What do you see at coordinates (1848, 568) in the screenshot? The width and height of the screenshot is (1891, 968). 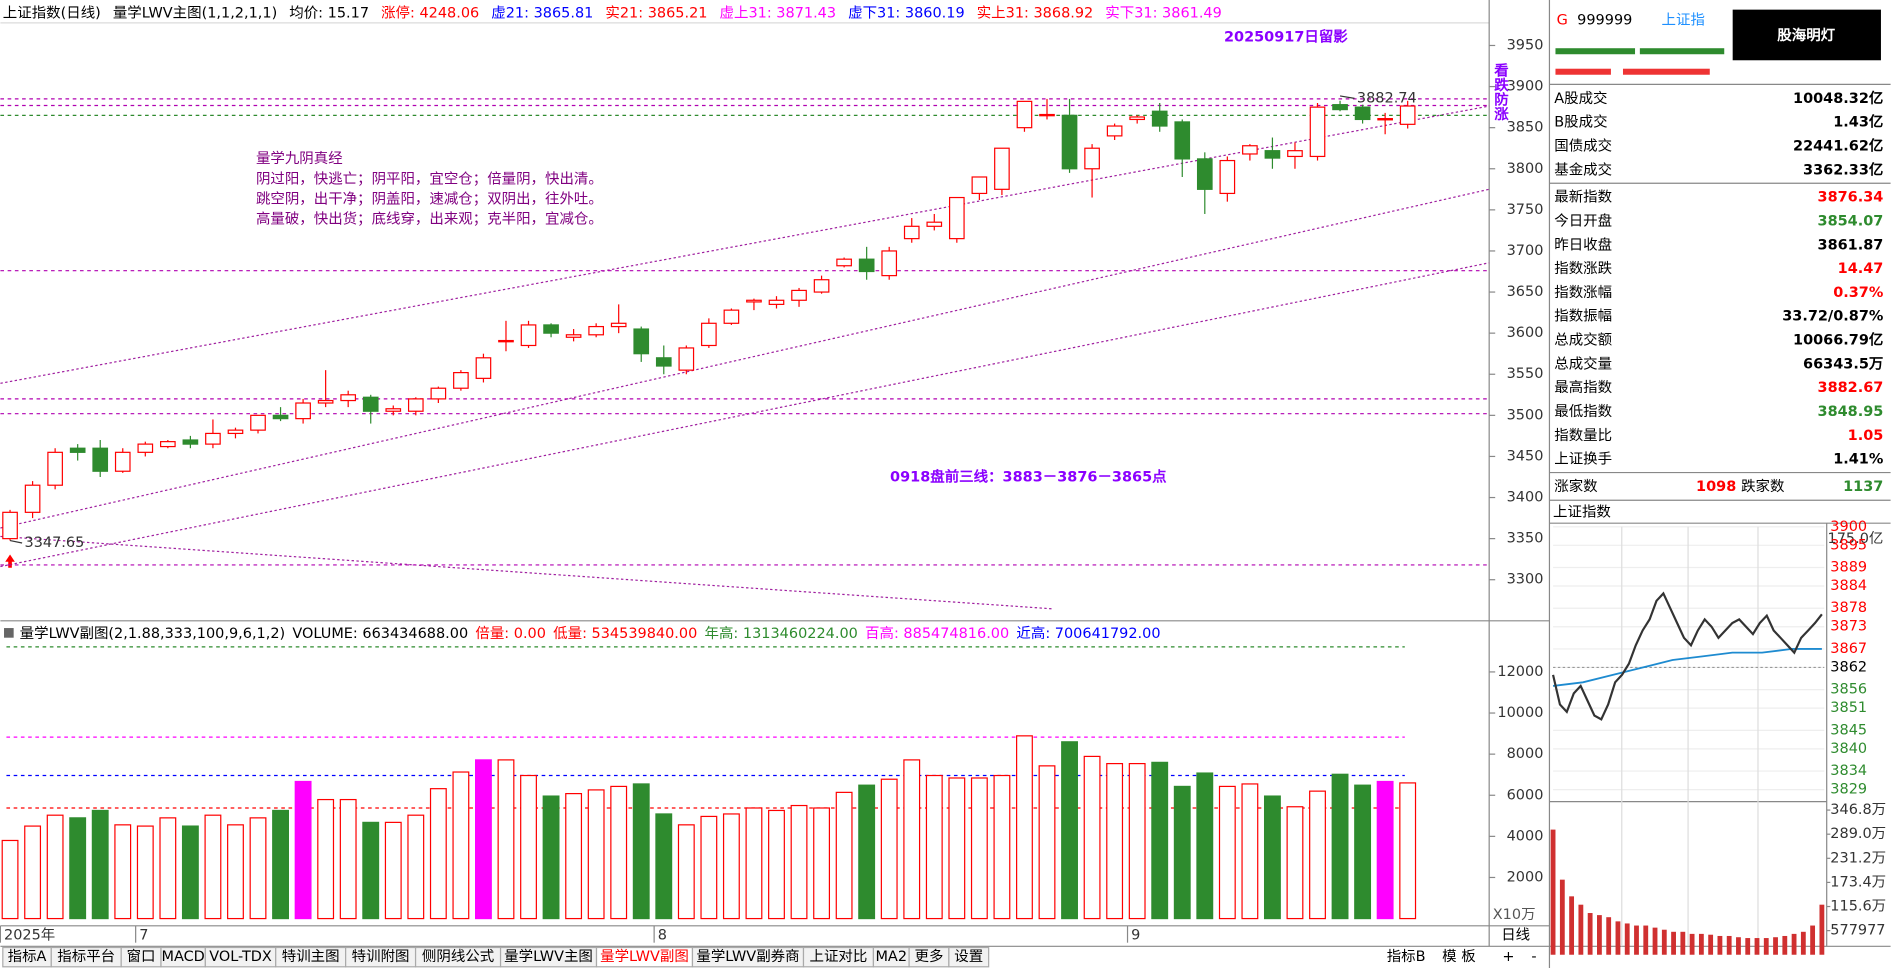 I see `y-tick-label: 3889` at bounding box center [1848, 568].